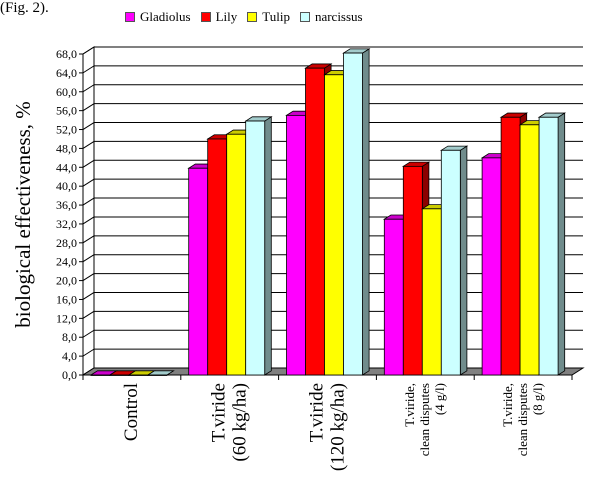 This screenshot has width=595, height=490. I want to click on legend-item-2: Lily, so click(219, 17).